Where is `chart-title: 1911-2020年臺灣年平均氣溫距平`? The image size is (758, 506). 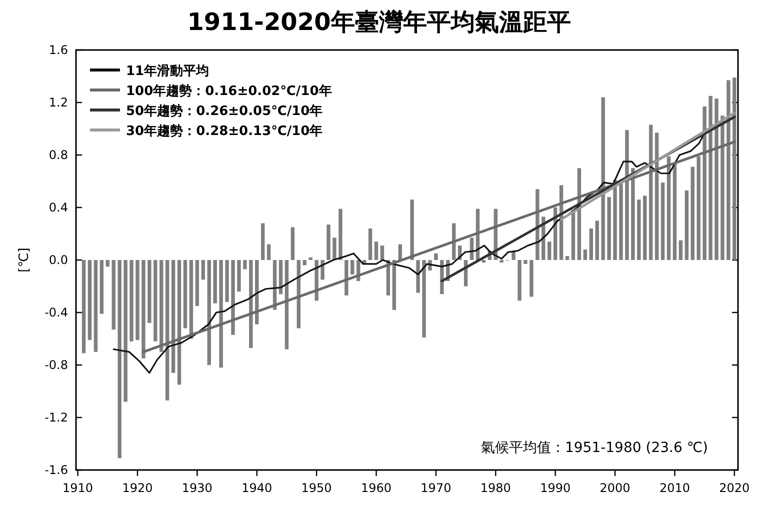 chart-title: 1911-2020年臺灣年平均氣溫距平 is located at coordinates (379, 22).